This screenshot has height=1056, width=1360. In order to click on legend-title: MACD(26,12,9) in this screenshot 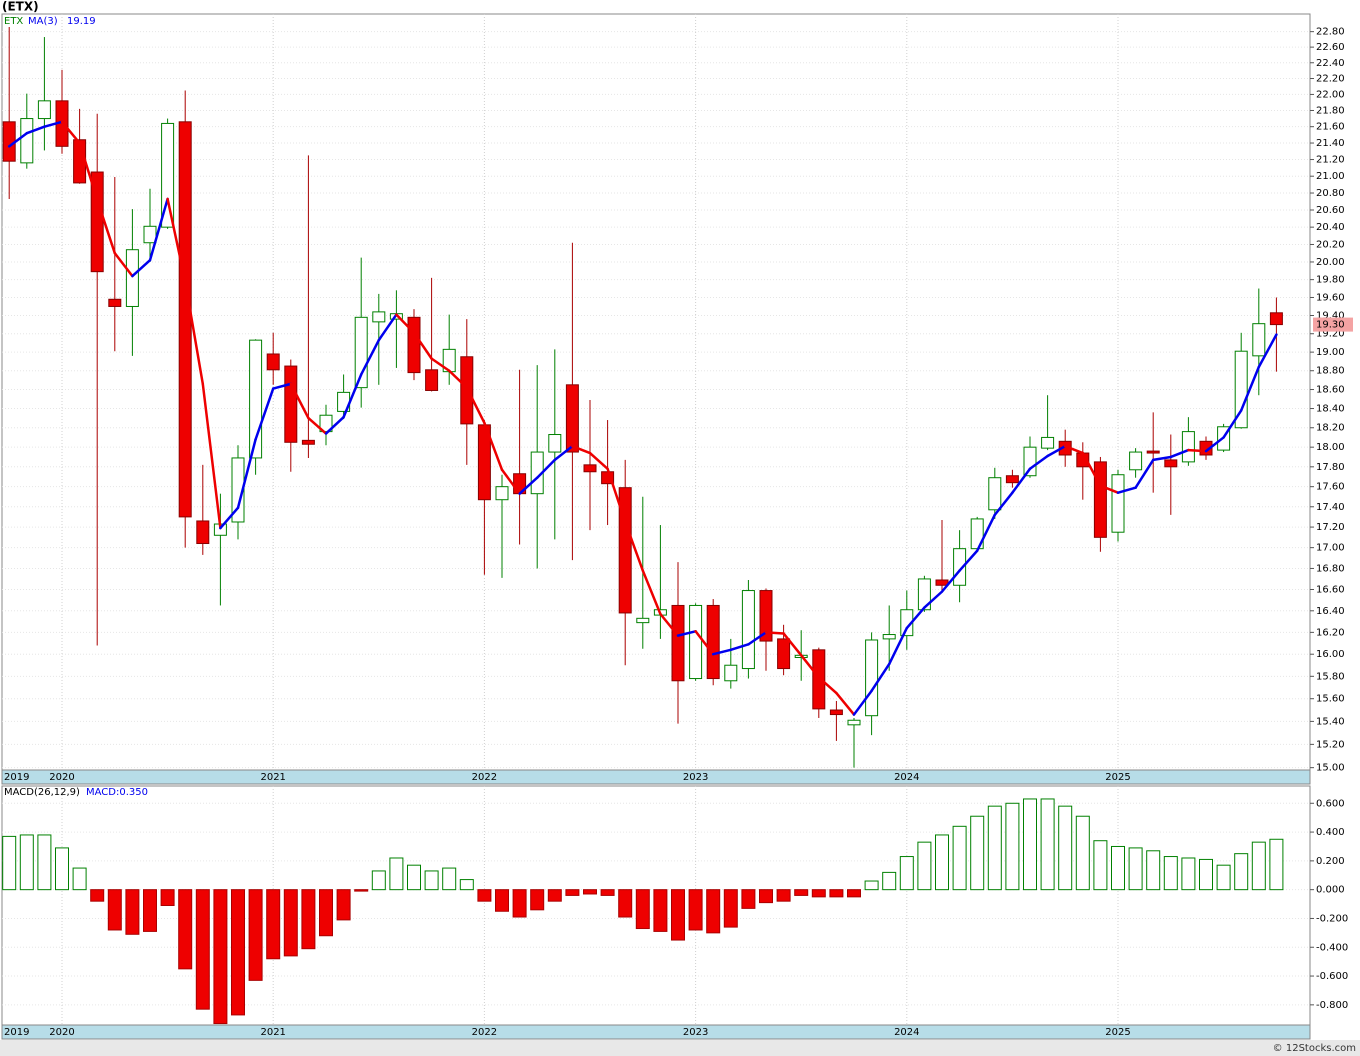, I will do `click(42, 792)`.